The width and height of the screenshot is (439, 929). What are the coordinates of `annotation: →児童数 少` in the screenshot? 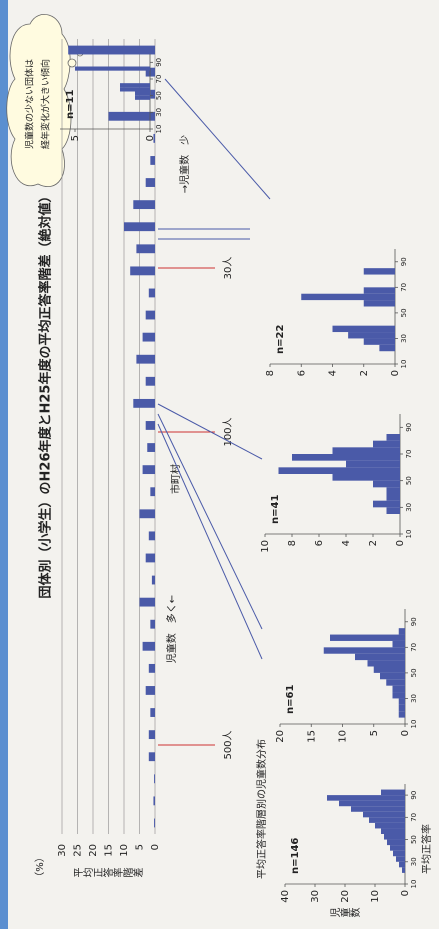 It's located at (184, 164).